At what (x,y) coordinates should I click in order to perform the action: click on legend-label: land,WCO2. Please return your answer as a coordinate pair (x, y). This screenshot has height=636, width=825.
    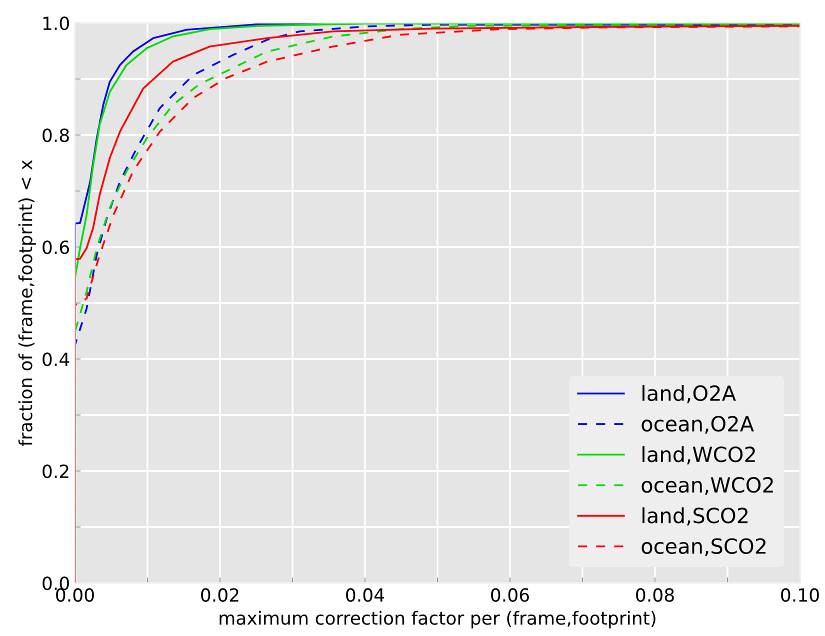
    Looking at the image, I should click on (698, 455).